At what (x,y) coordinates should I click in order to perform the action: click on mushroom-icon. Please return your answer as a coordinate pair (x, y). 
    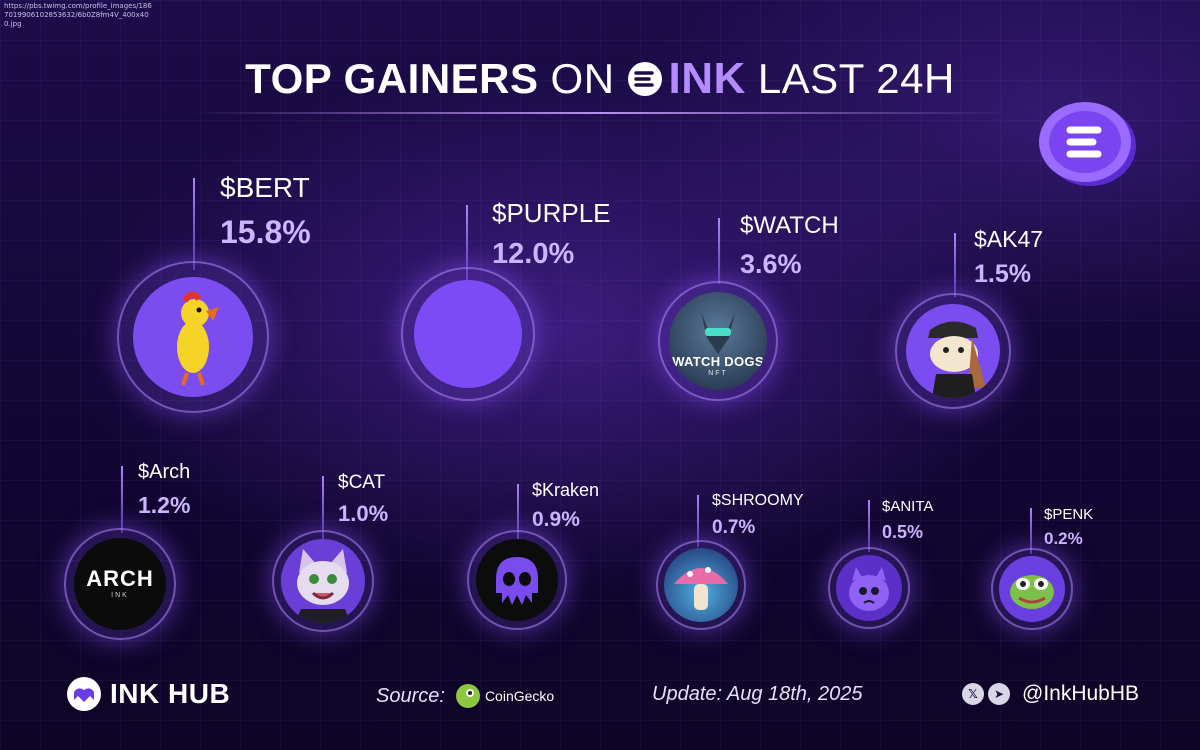
    Looking at the image, I should click on (701, 585).